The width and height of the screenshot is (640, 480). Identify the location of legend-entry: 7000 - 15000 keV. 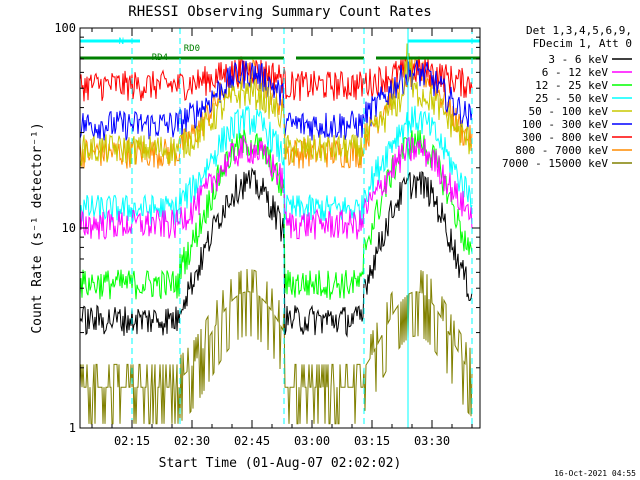
(555, 163).